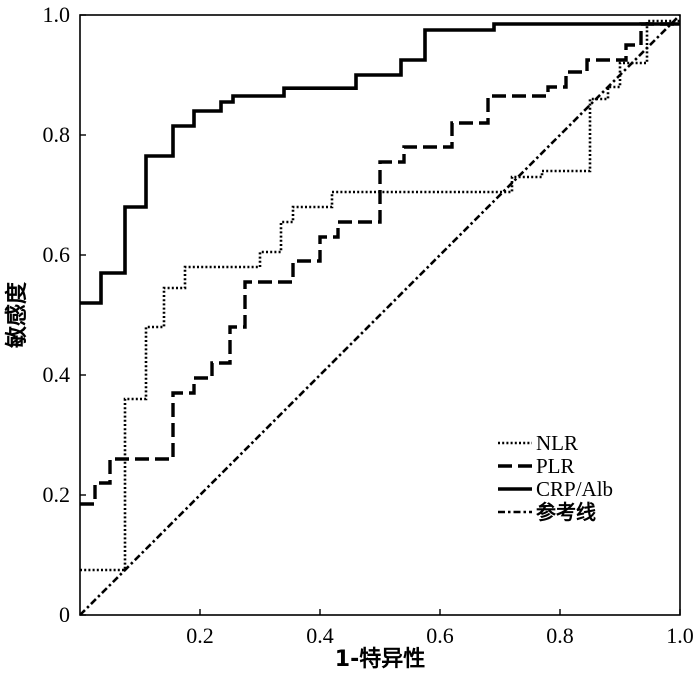  What do you see at coordinates (200, 635) in the screenshot?
I see `x-tick-label: 0.2` at bounding box center [200, 635].